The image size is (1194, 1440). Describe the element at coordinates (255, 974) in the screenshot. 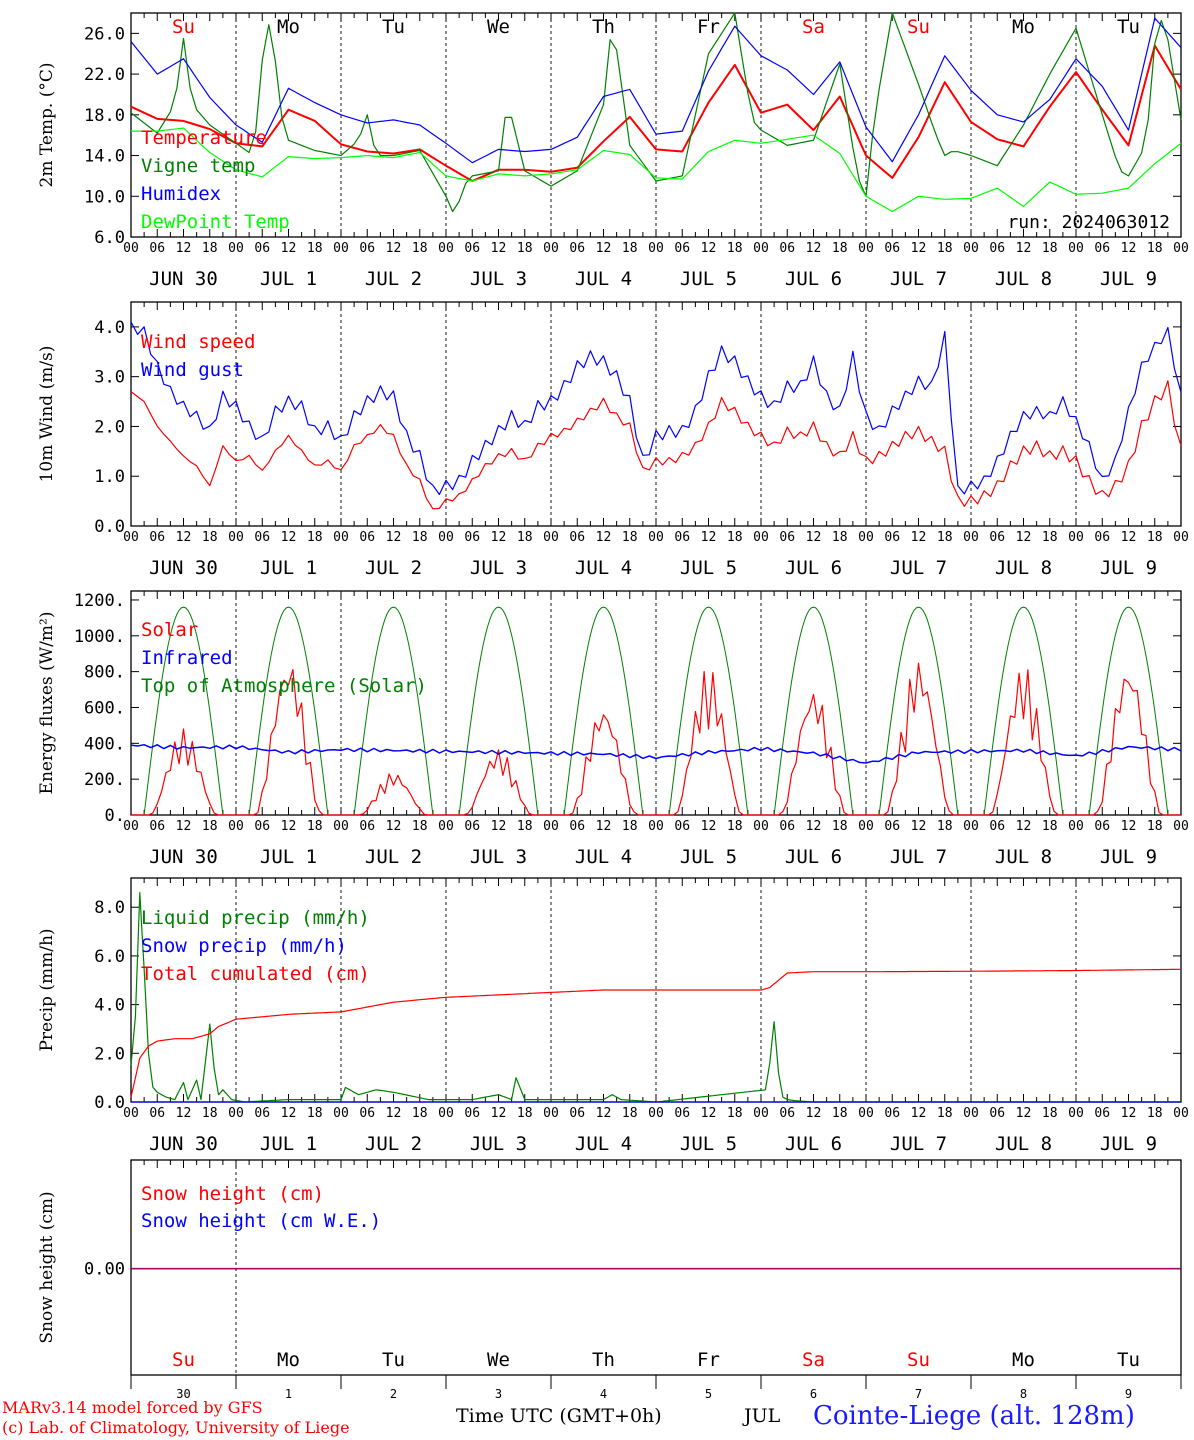

I see `legend-entry: Total cumulated (cm)` at that location.